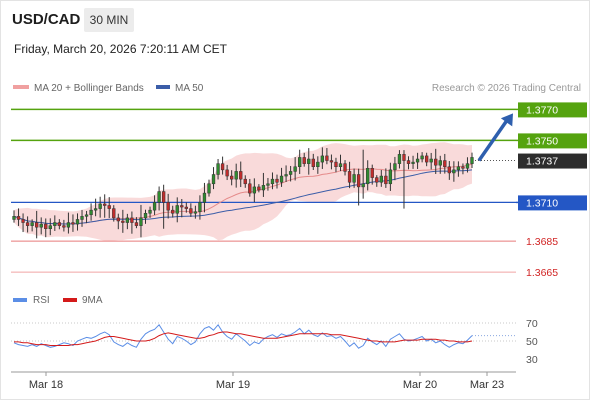 The height and width of the screenshot is (400, 590). What do you see at coordinates (243, 336) in the screenshot?
I see `rsi-line` at bounding box center [243, 336].